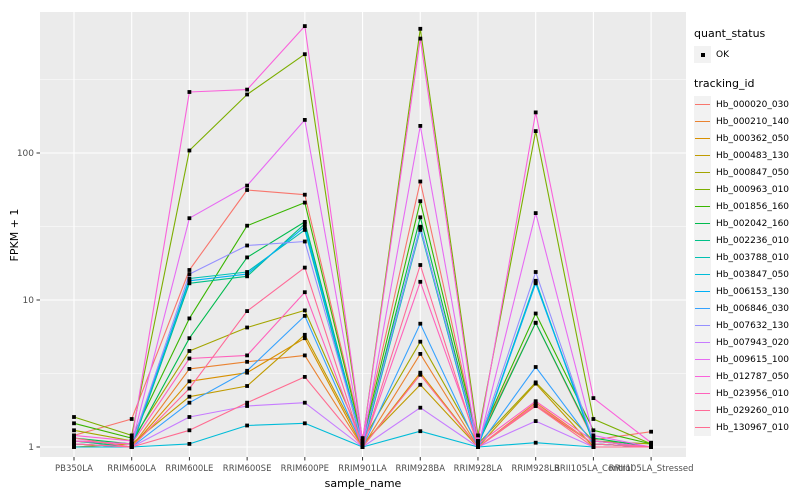 The image size is (800, 500). Describe the element at coordinates (722, 54) in the screenshot. I see `legend-entry-label: OK` at that location.